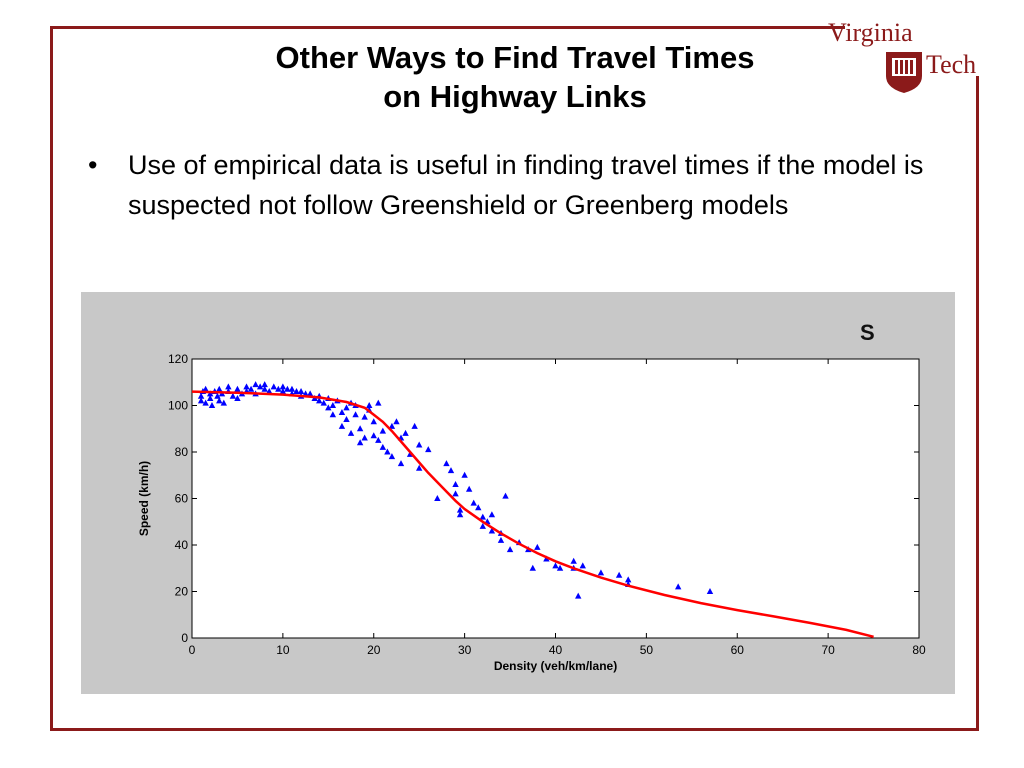 This screenshot has width=1024, height=768. I want to click on y-tick-label: 0, so click(184, 638).